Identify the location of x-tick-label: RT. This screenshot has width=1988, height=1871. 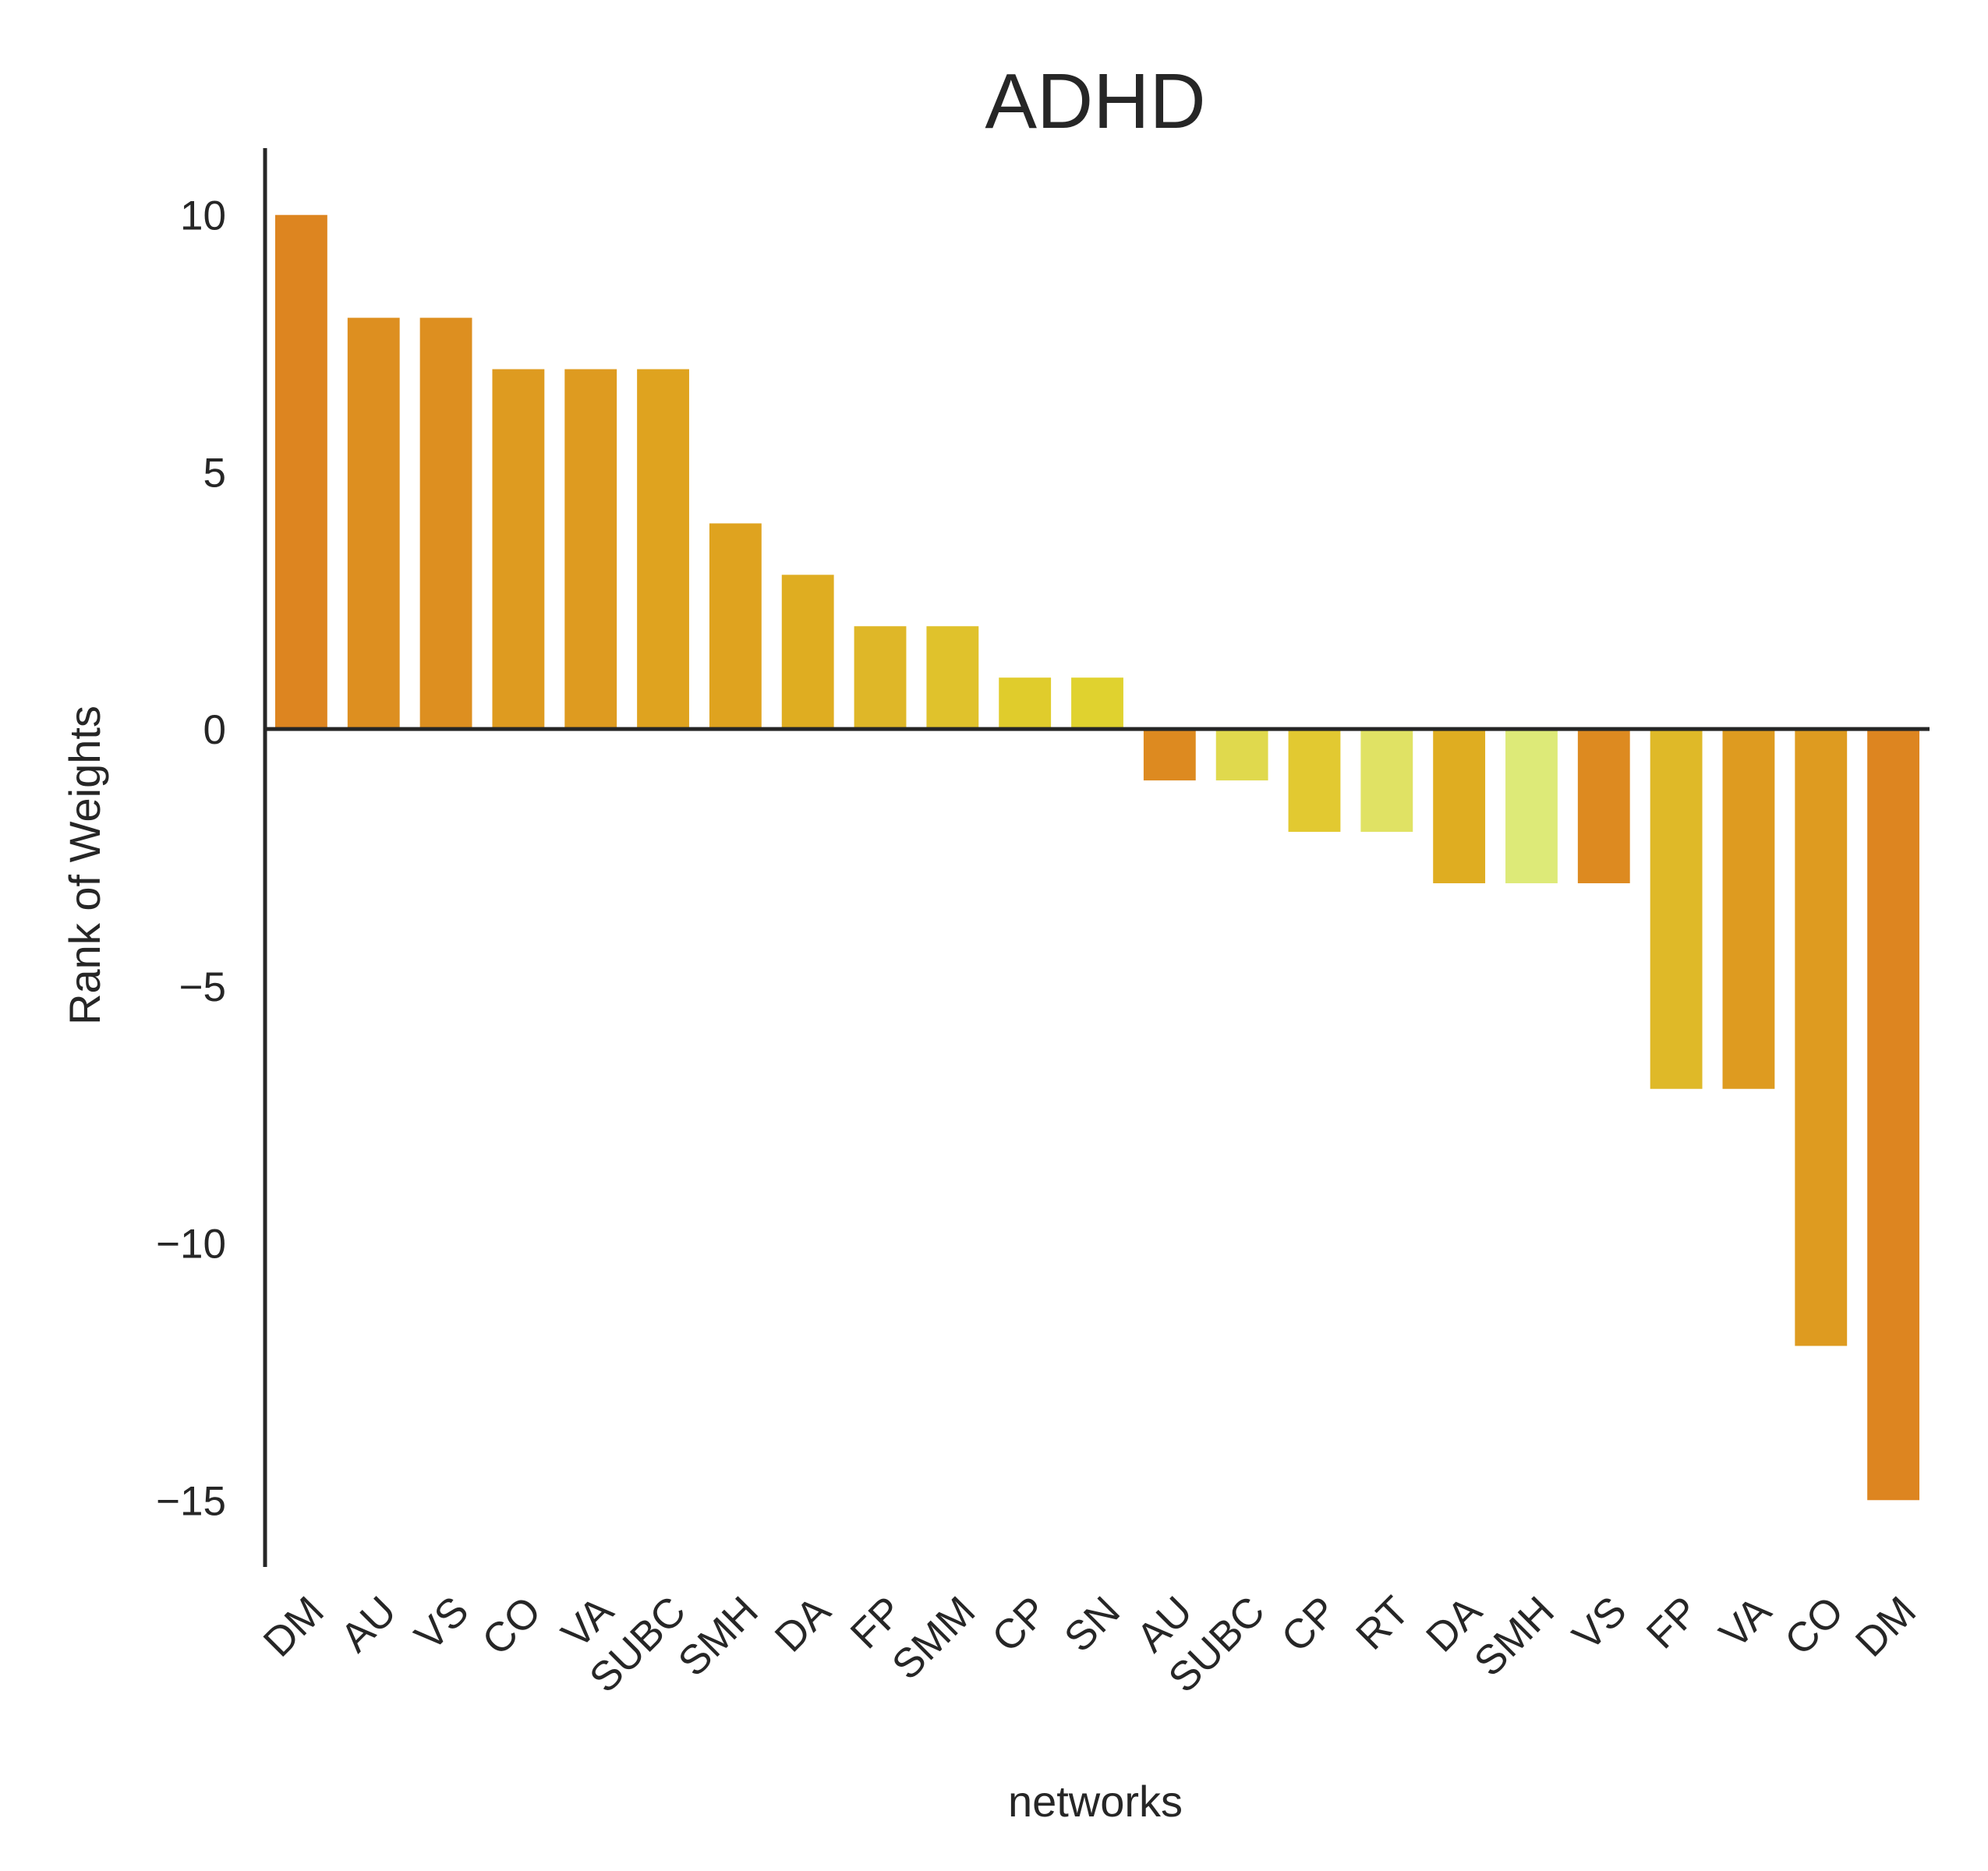
(1382, 1623).